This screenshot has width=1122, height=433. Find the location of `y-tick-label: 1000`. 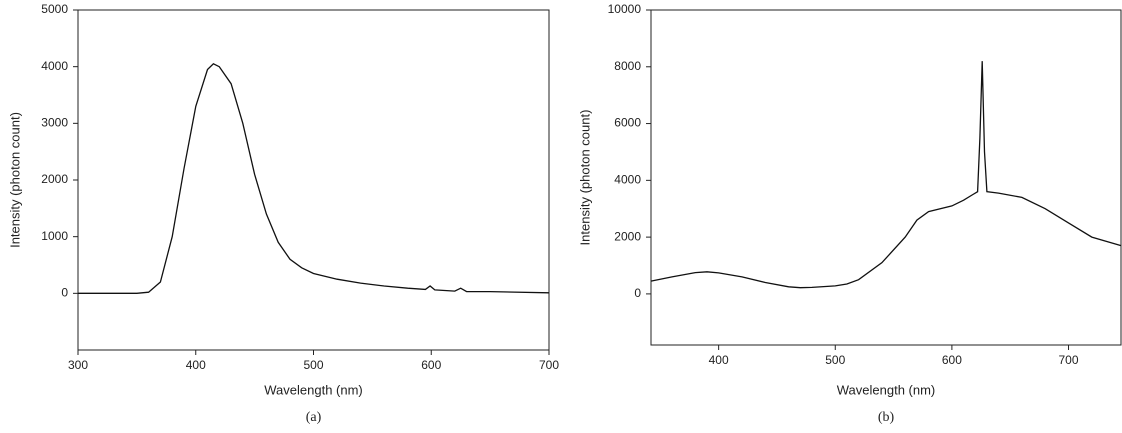

y-tick-label: 1000 is located at coordinates (54, 236).